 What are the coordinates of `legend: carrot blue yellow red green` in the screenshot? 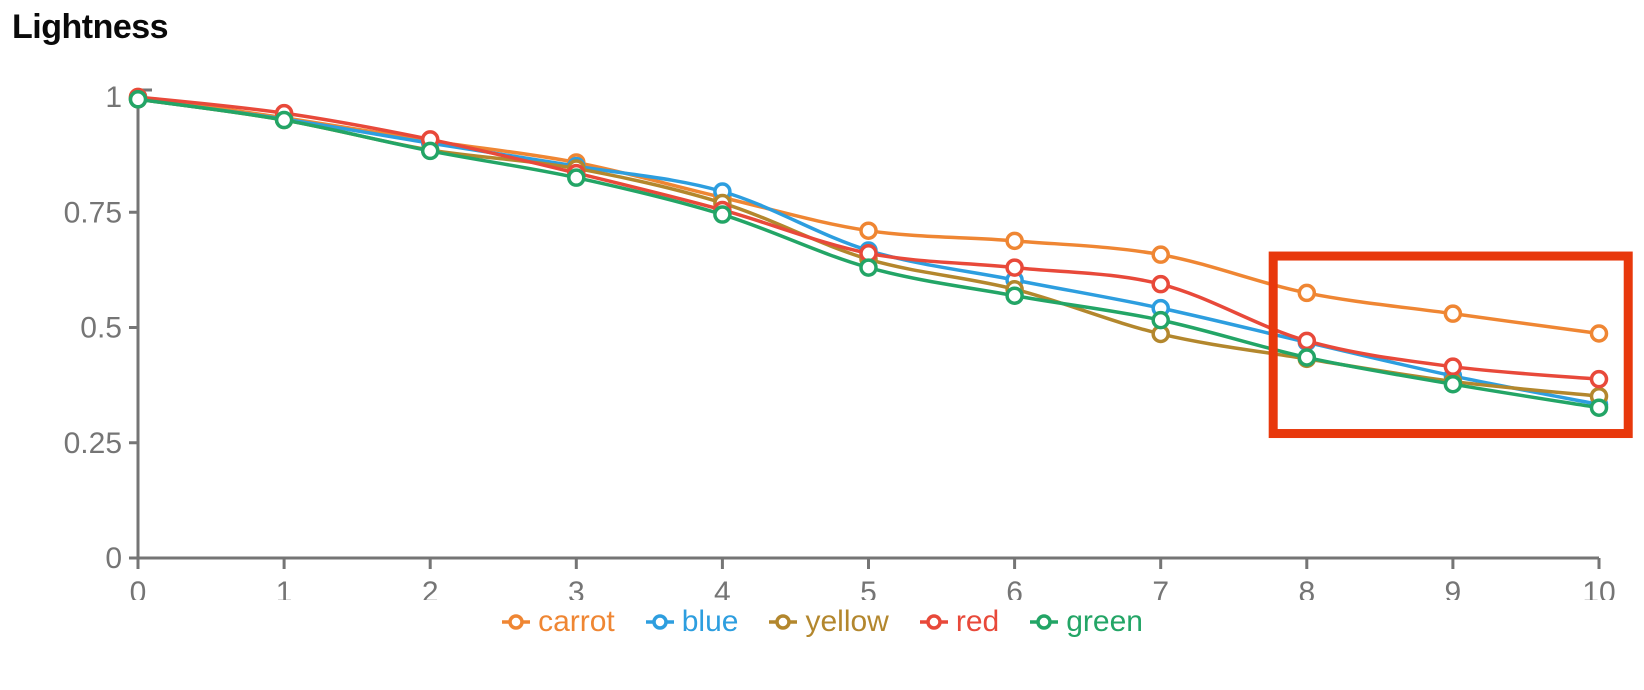 It's located at (822, 622).